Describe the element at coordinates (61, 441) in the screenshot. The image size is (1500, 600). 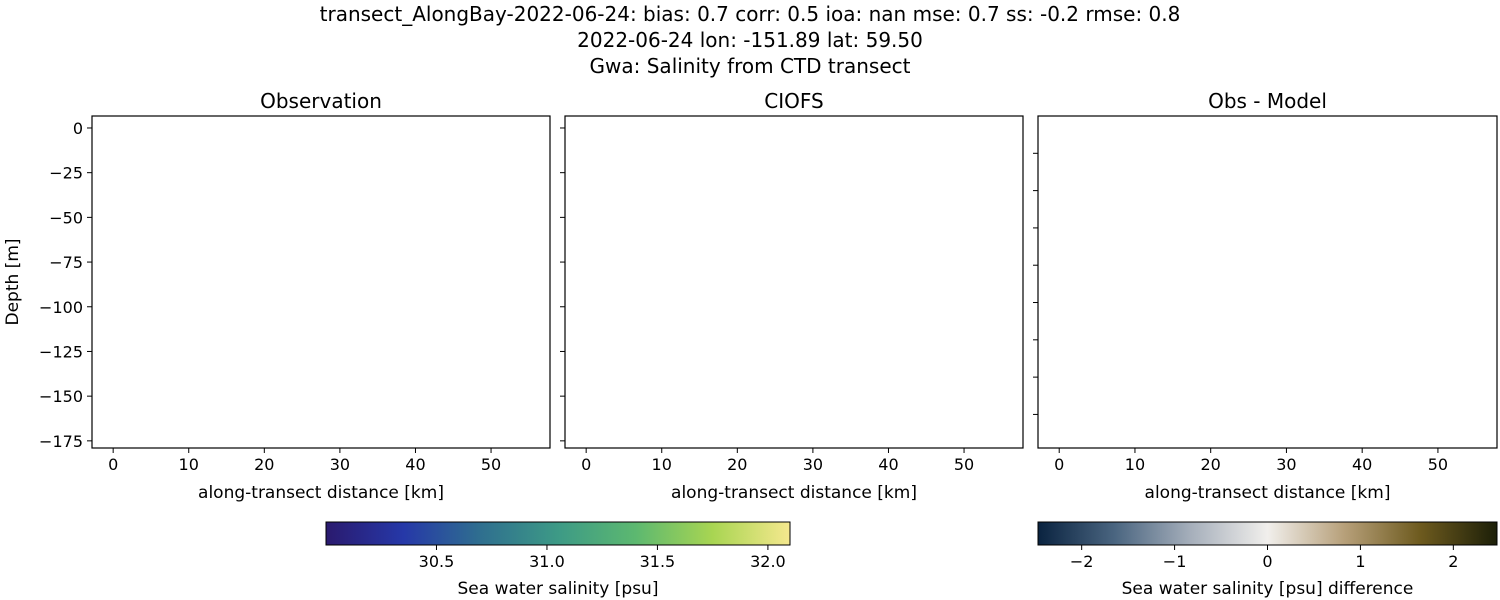
I see `y-tick-label: −175` at that location.